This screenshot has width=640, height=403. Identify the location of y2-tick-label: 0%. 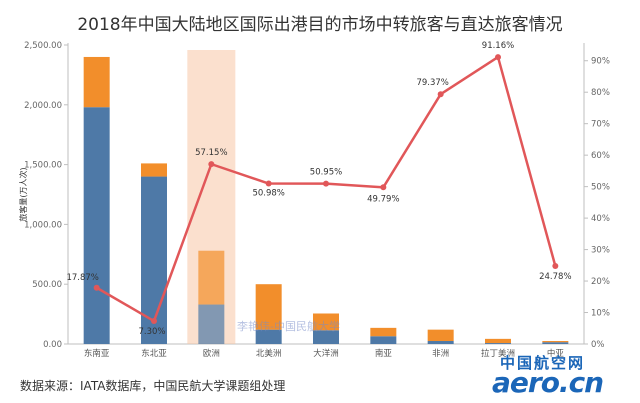
(598, 345).